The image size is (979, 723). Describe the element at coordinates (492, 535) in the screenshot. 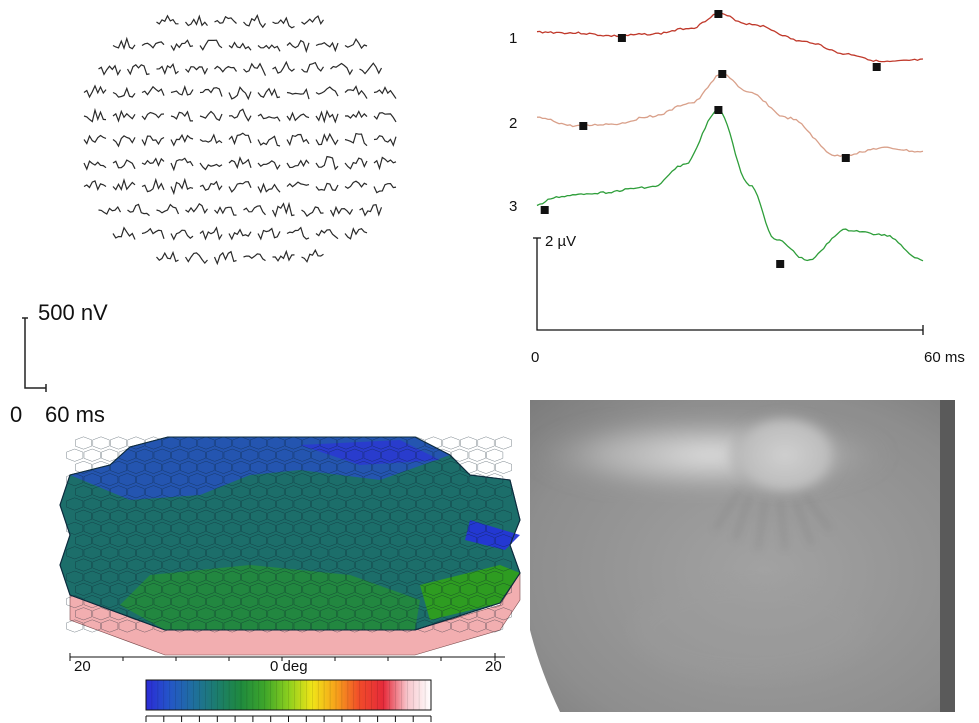

I see `topography-blue-spot` at that location.